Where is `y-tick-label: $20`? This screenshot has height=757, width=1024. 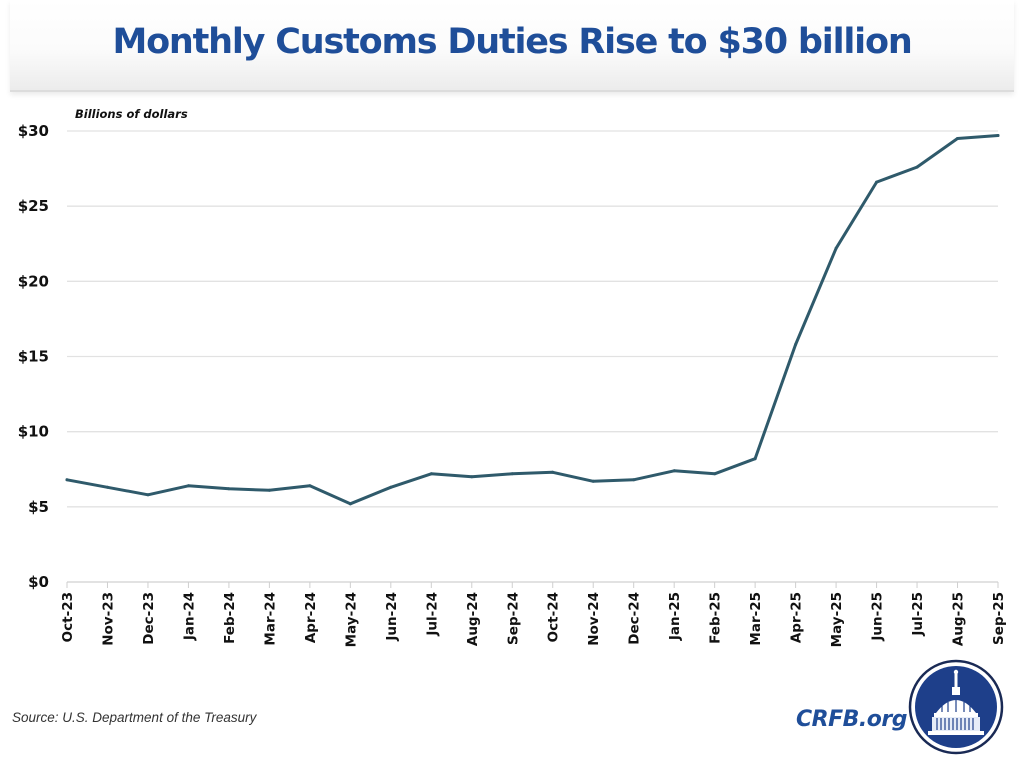 y-tick-label: $20 is located at coordinates (33, 281).